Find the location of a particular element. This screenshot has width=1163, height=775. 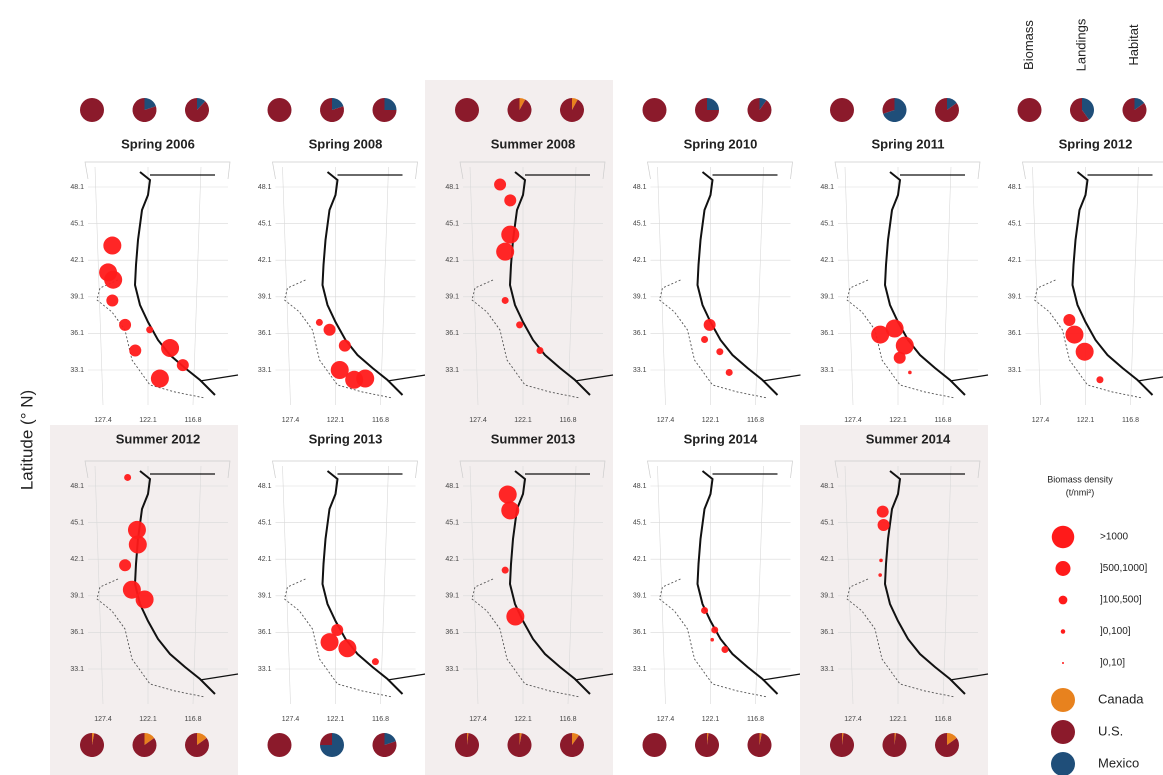

panel-title: Spring 2012 is located at coordinates (1096, 143).